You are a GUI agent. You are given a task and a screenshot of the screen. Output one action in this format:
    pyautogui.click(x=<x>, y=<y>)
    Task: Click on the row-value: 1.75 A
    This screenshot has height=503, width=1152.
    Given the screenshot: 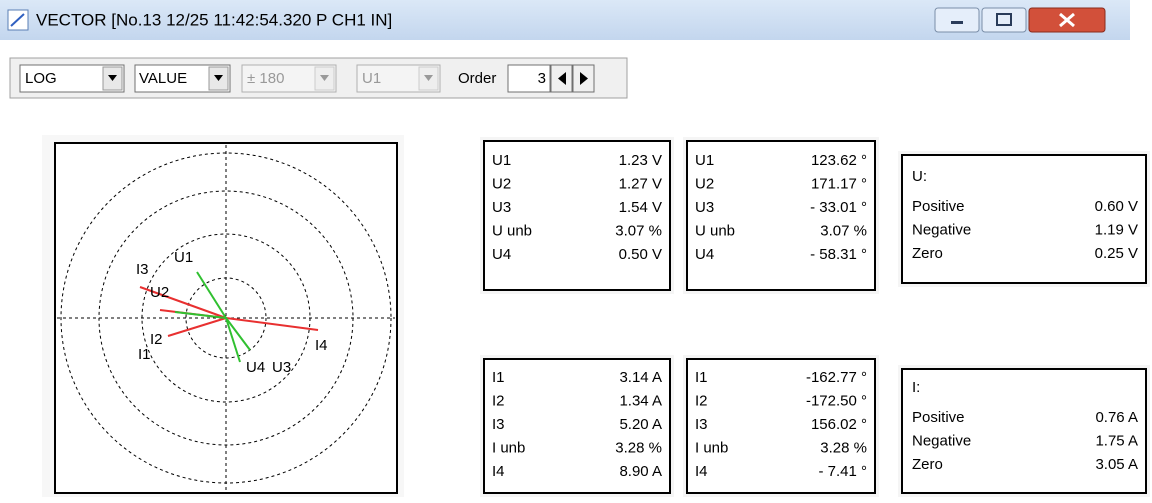 What is the action you would take?
    pyautogui.click(x=1116, y=440)
    